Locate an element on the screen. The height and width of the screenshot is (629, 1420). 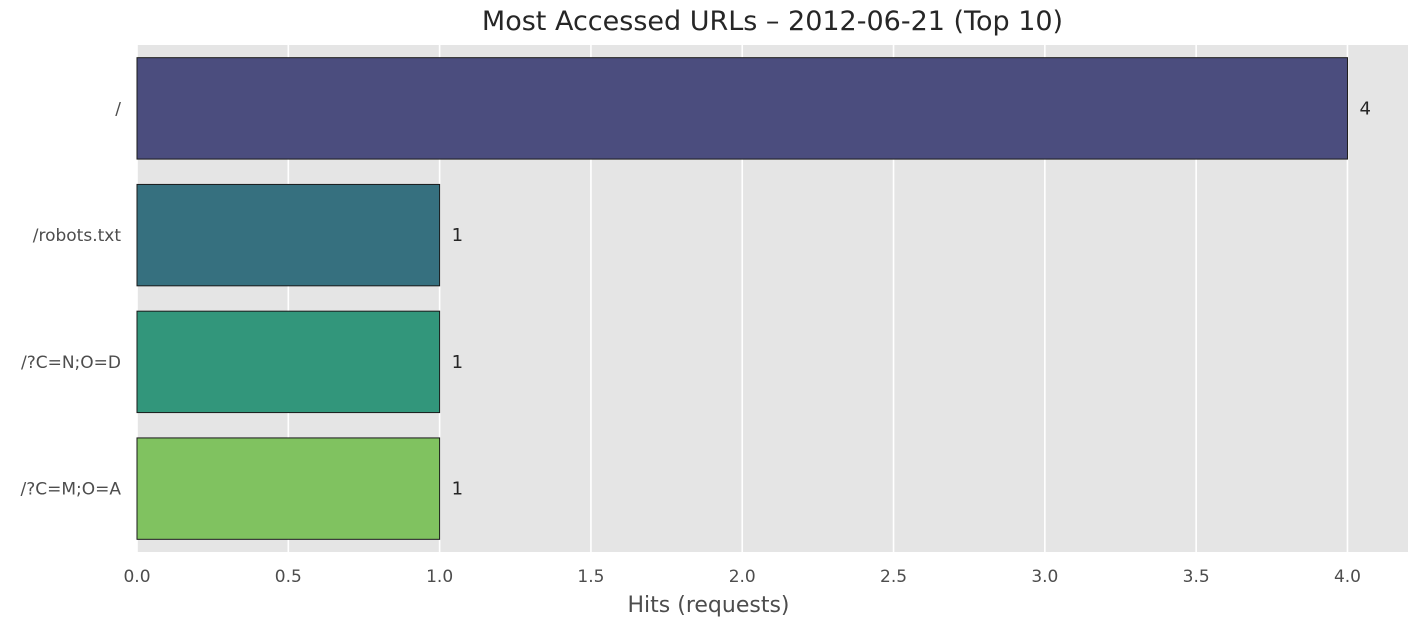
x-tick-label: 1.0 is located at coordinates (439, 577).